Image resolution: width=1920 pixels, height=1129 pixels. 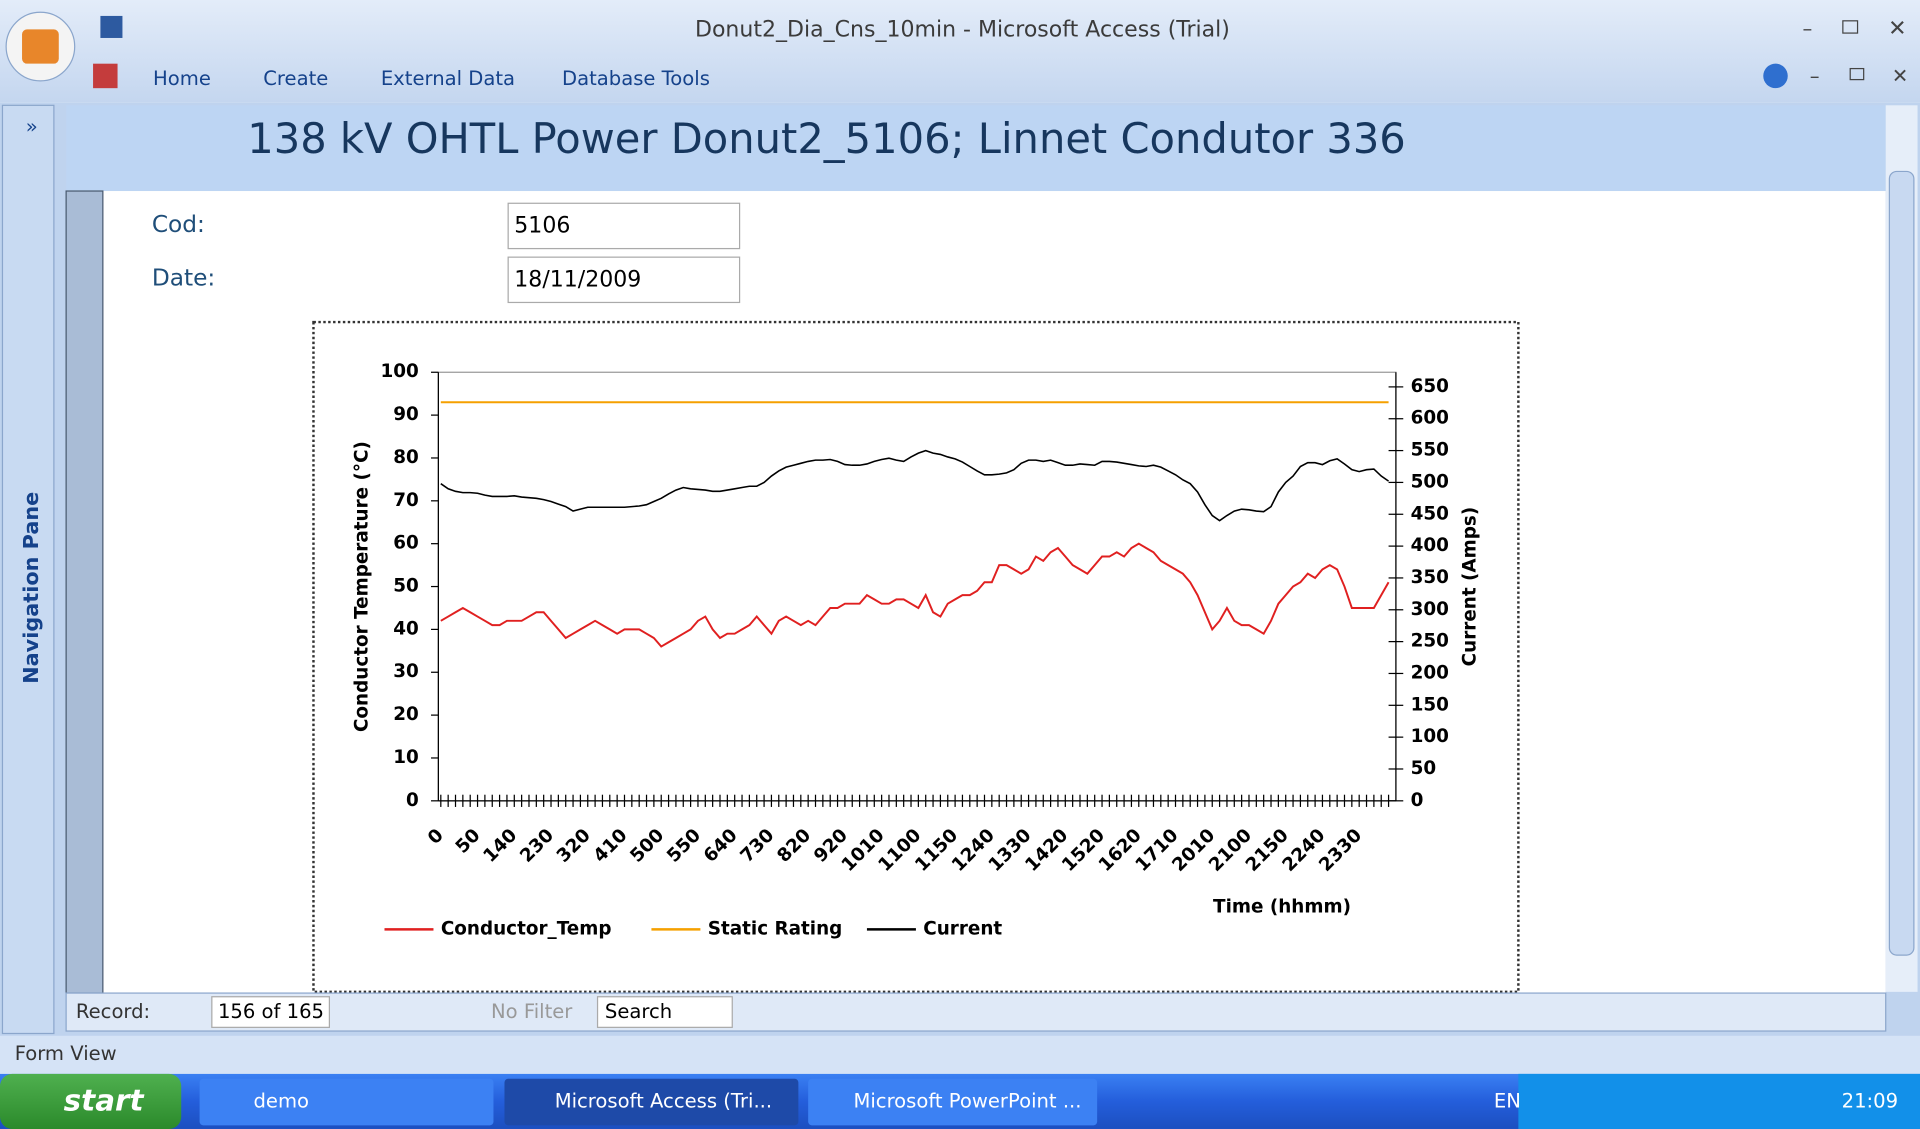 I want to click on doc-restore, so click(x=1857, y=74).